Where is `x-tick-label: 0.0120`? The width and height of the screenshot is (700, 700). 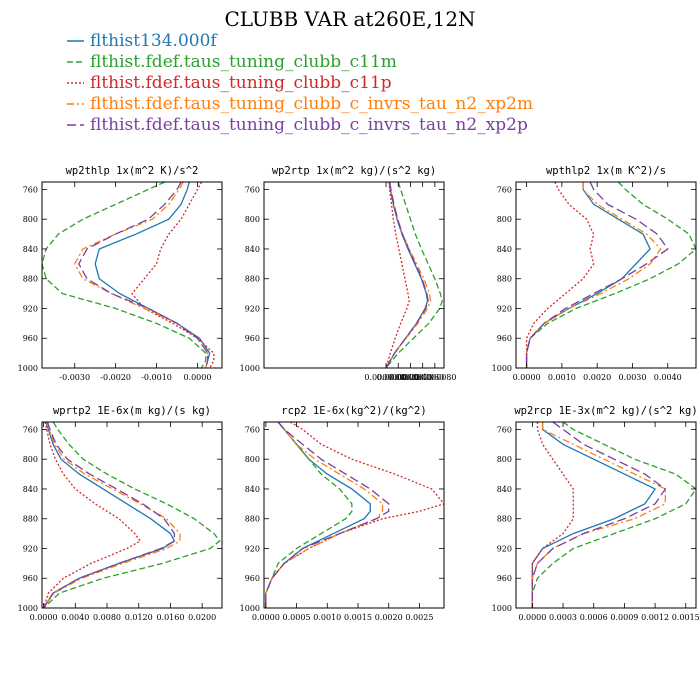
x-tick-label: 0.0120 is located at coordinates (139, 617).